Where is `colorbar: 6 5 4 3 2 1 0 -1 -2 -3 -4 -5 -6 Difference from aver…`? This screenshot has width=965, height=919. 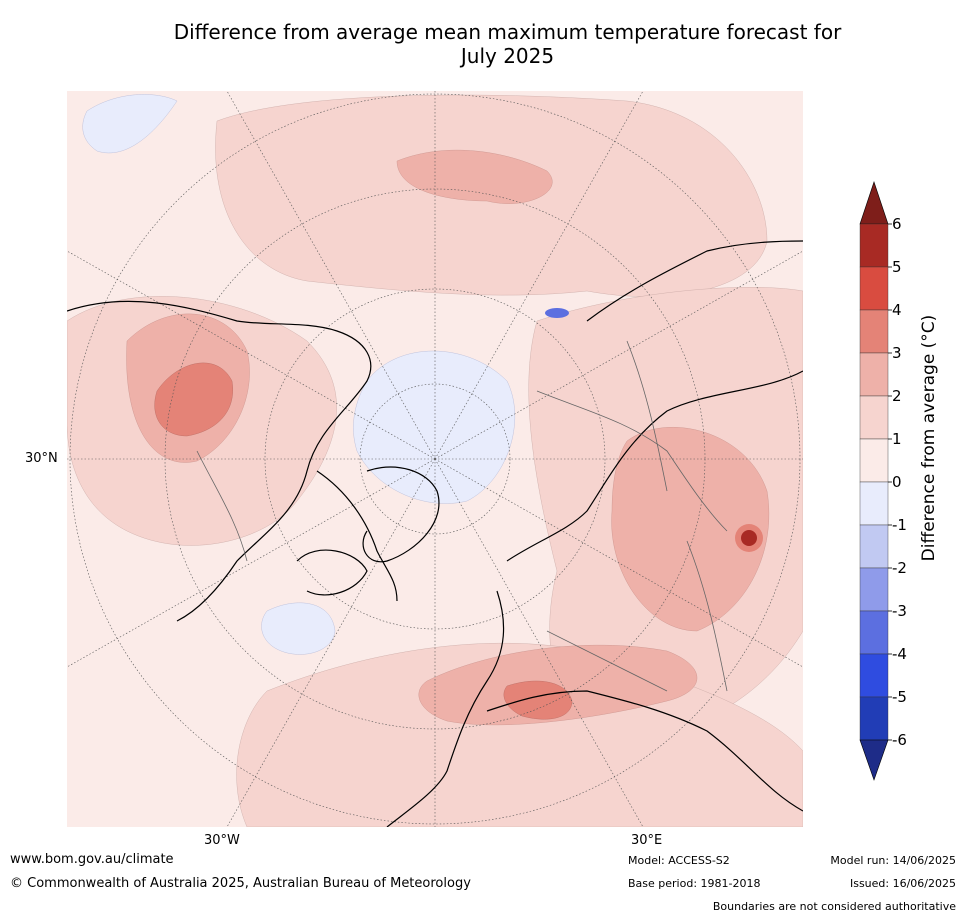 colorbar: 6 5 4 3 2 1 0 -1 -2 -3 -4 -5 -6 Difference from aver… is located at coordinates (899, 481).